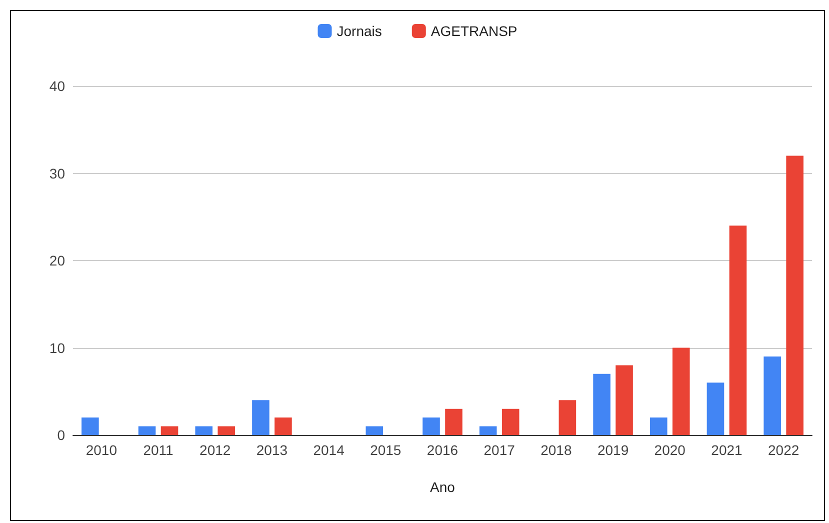 This screenshot has width=829, height=523. Describe the element at coordinates (442, 450) in the screenshot. I see `x-tick-label: 2016` at that location.